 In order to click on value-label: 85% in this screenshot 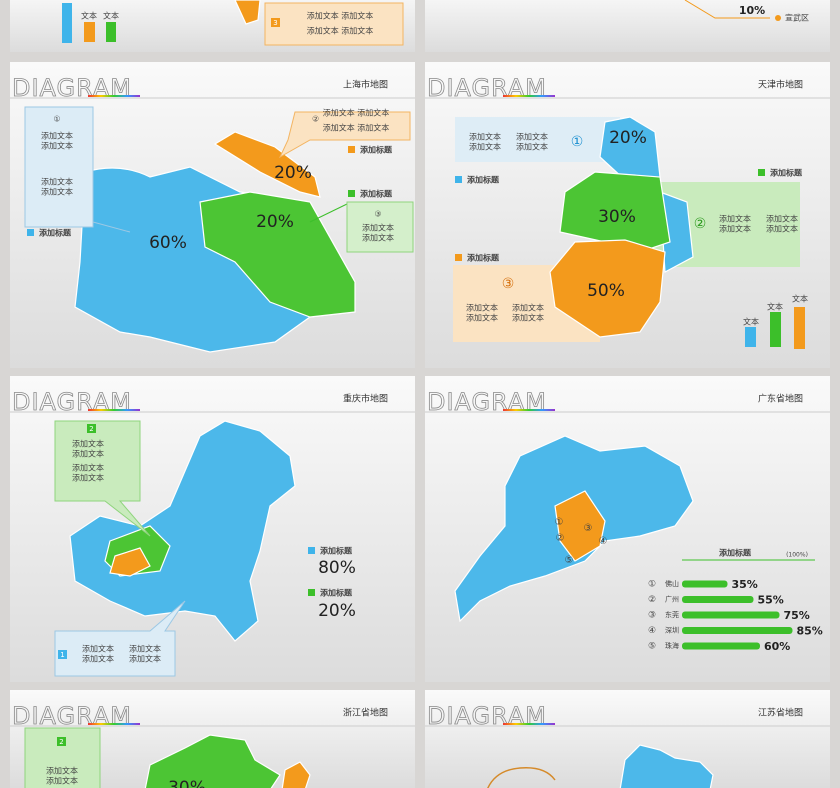, I will do `click(810, 631)`.